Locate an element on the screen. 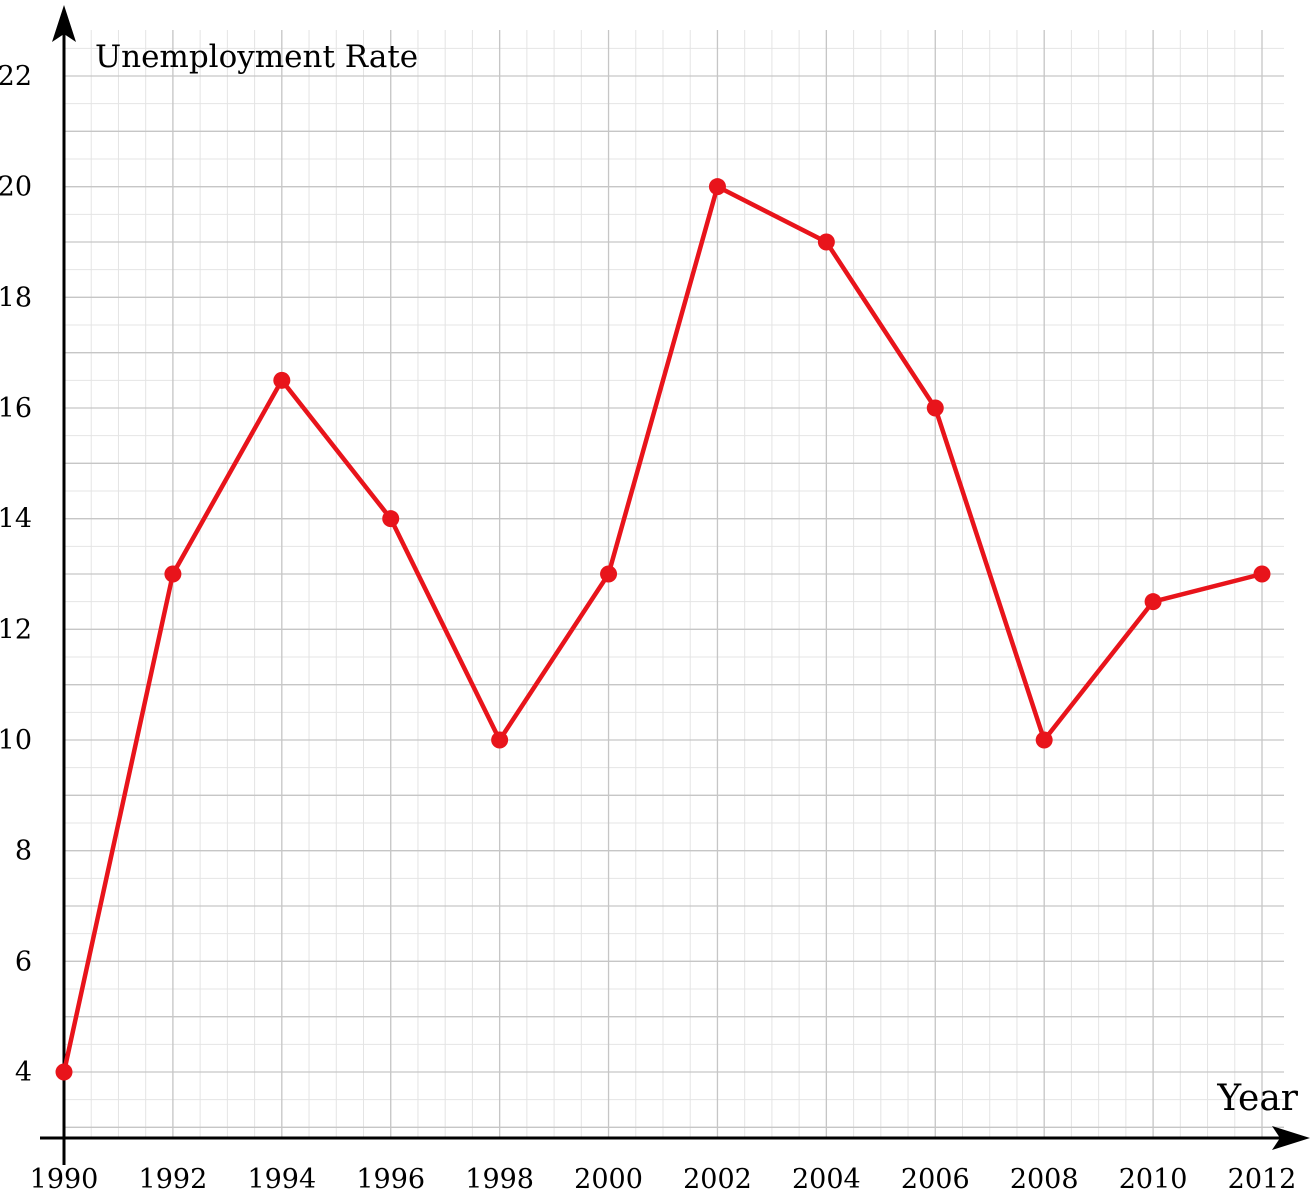 Image resolution: width=1315 pixels, height=1200 pixels. x-tick-label: 2012 is located at coordinates (1262, 1179).